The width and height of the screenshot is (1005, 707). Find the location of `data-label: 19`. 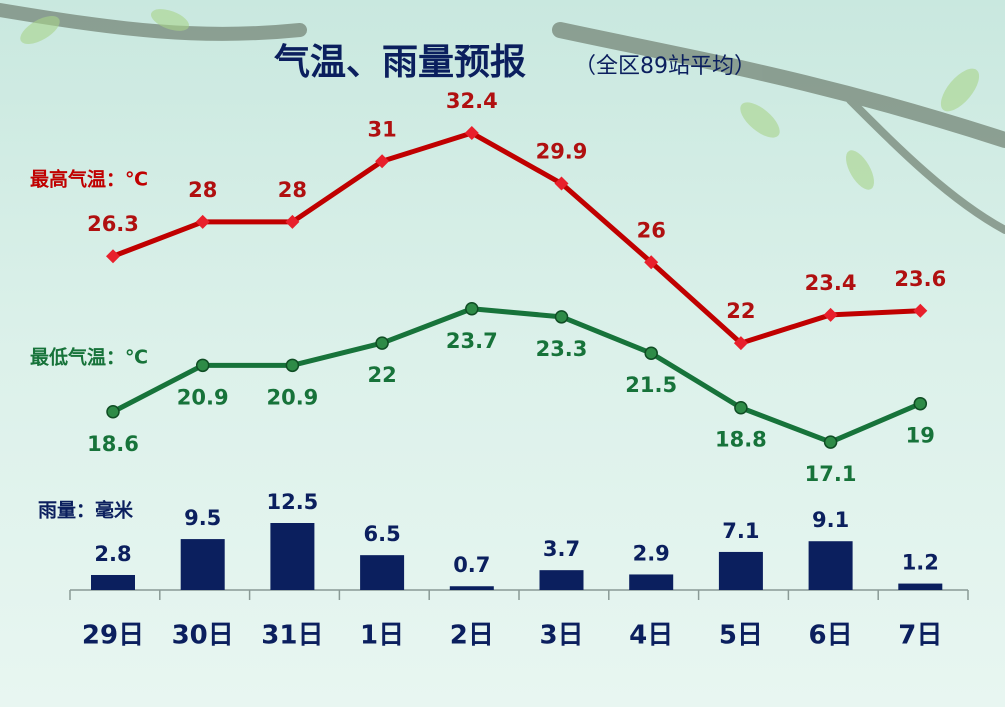

data-label: 19 is located at coordinates (920, 436).